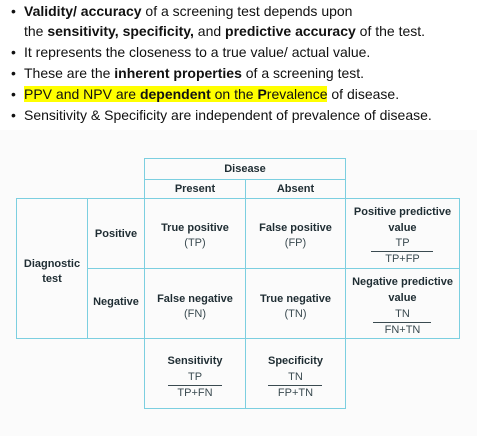 Image resolution: width=477 pixels, height=436 pixels. Describe the element at coordinates (295, 299) in the screenshot. I see `tn-label: True negative` at that location.